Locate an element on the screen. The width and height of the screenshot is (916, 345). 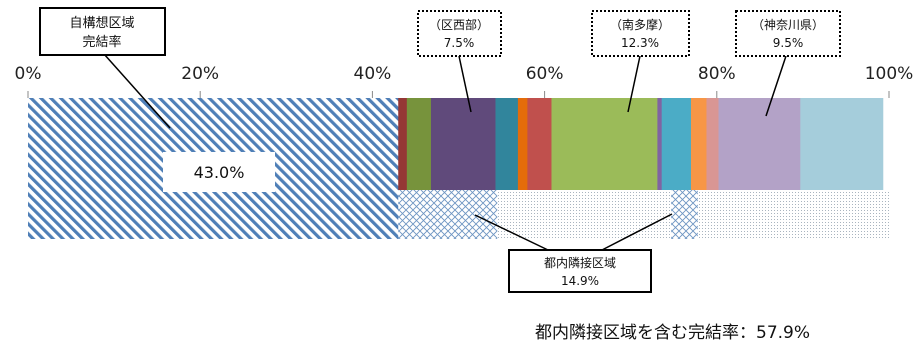
inclusive-completion-rate-note: 都内隣接区域を含む完結率：57.9% is located at coordinates (673, 333).